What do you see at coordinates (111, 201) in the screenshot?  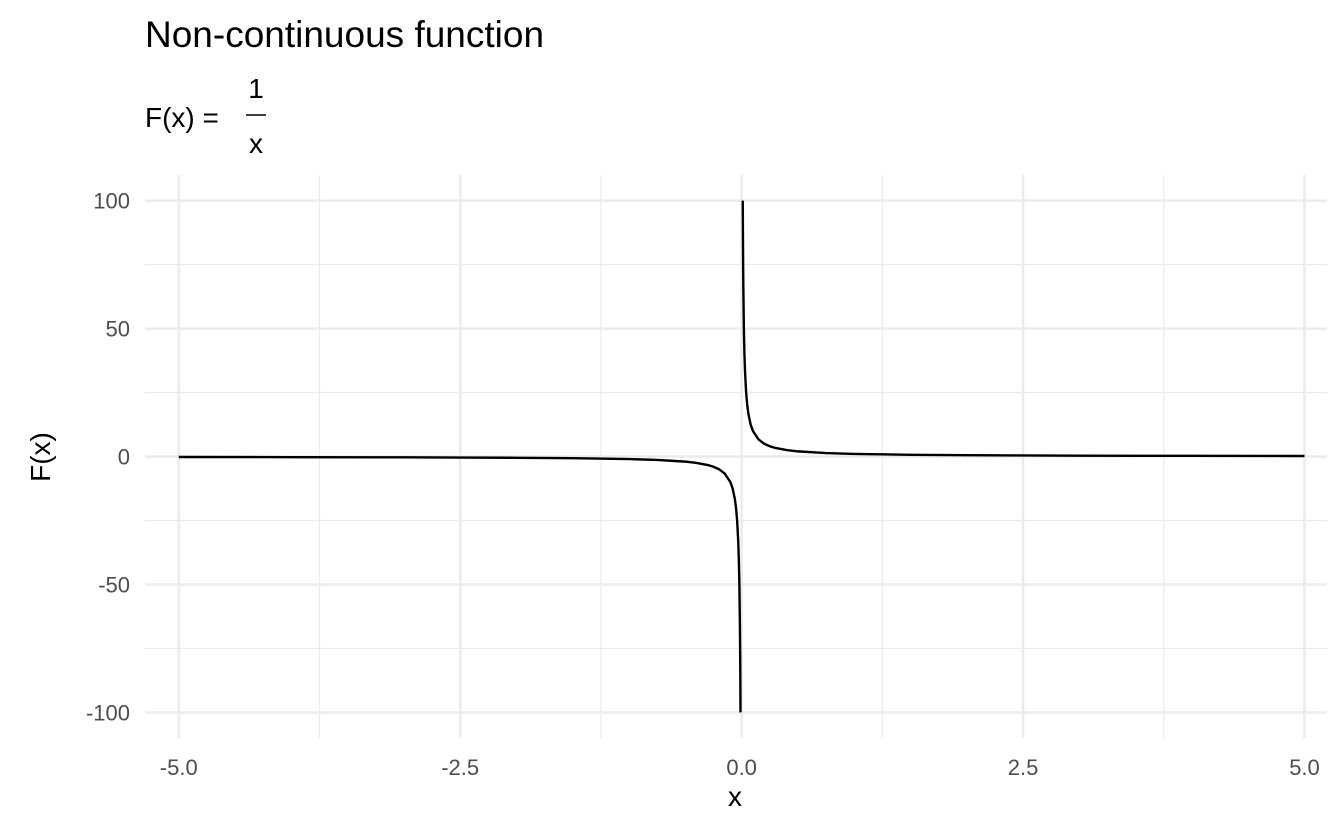 I see `y-tick-label: 100` at bounding box center [111, 201].